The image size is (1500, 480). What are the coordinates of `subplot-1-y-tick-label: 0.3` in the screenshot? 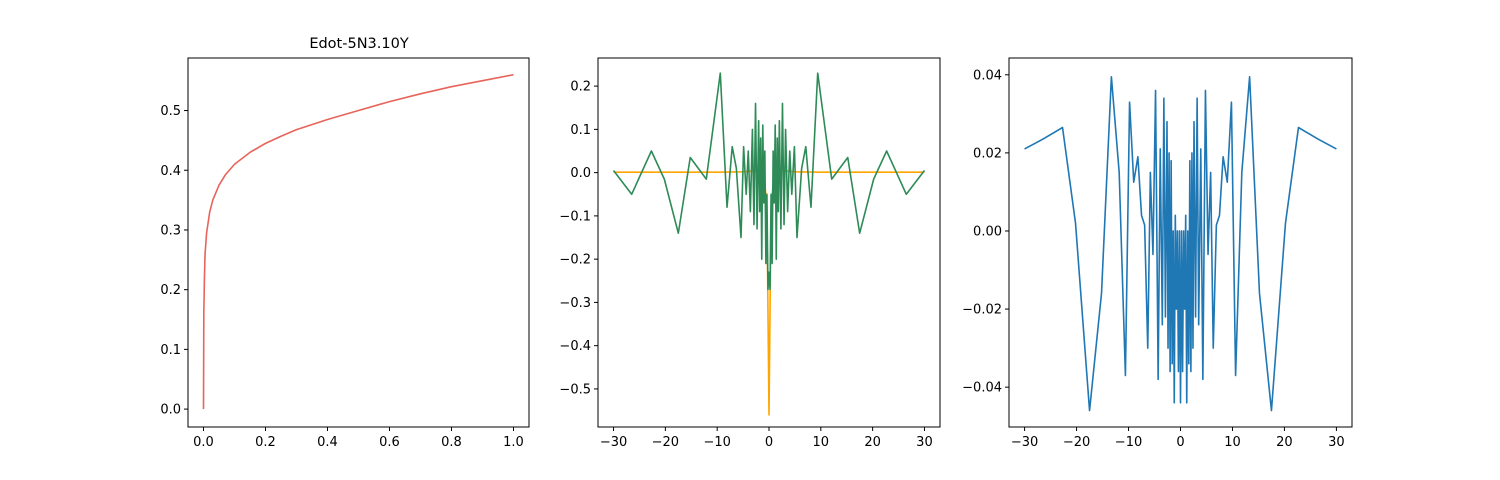 It's located at (170, 230).